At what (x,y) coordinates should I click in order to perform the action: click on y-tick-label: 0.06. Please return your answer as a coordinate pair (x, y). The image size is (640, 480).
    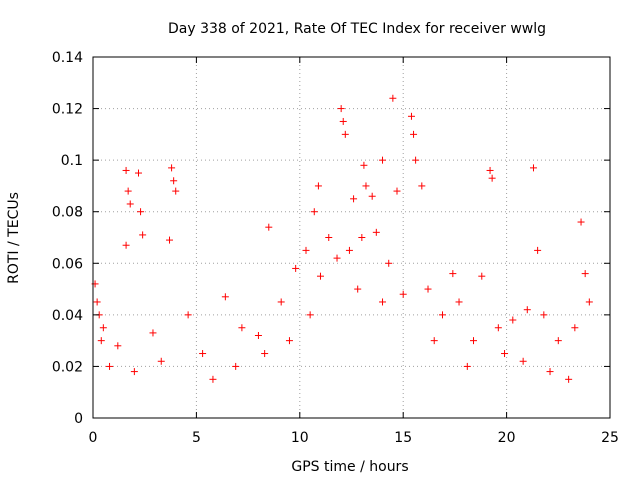
    Looking at the image, I should click on (67, 264).